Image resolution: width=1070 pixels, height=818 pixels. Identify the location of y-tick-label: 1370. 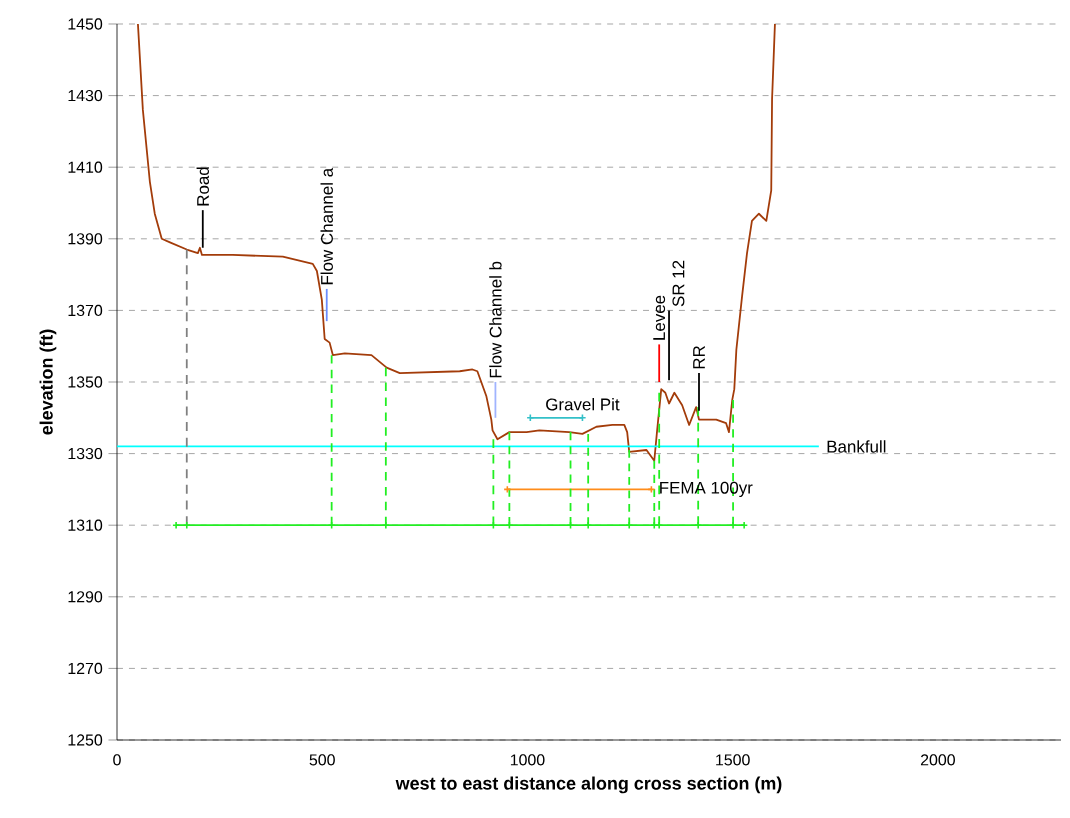
(85, 310).